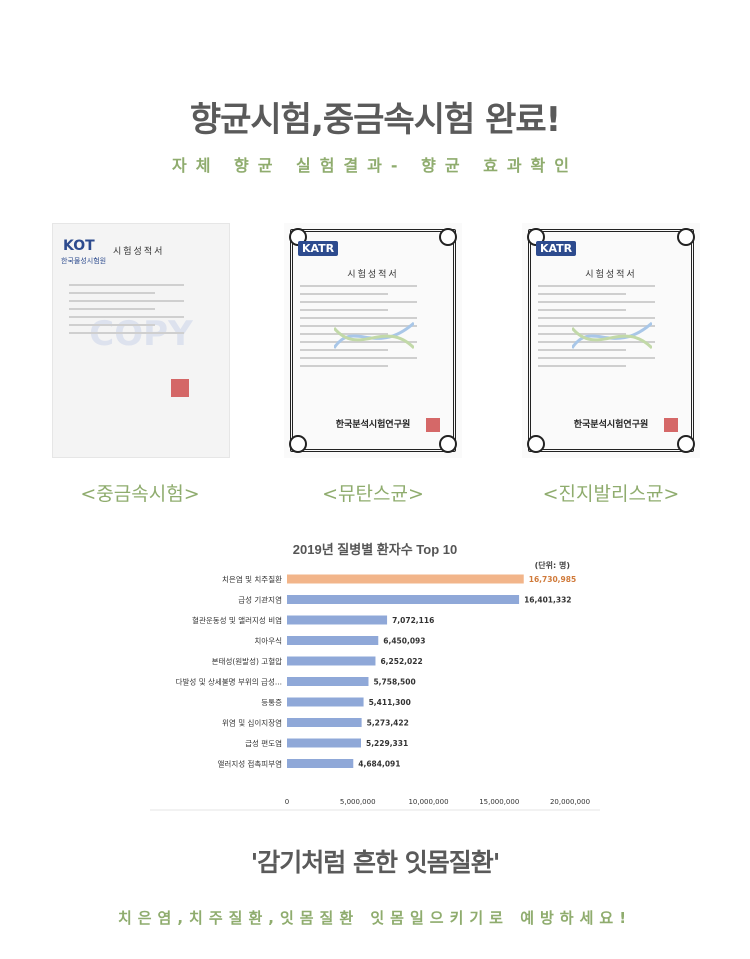  What do you see at coordinates (84, 261) in the screenshot?
I see `kot-logo-subtitle: 한국물성시험원` at bounding box center [84, 261].